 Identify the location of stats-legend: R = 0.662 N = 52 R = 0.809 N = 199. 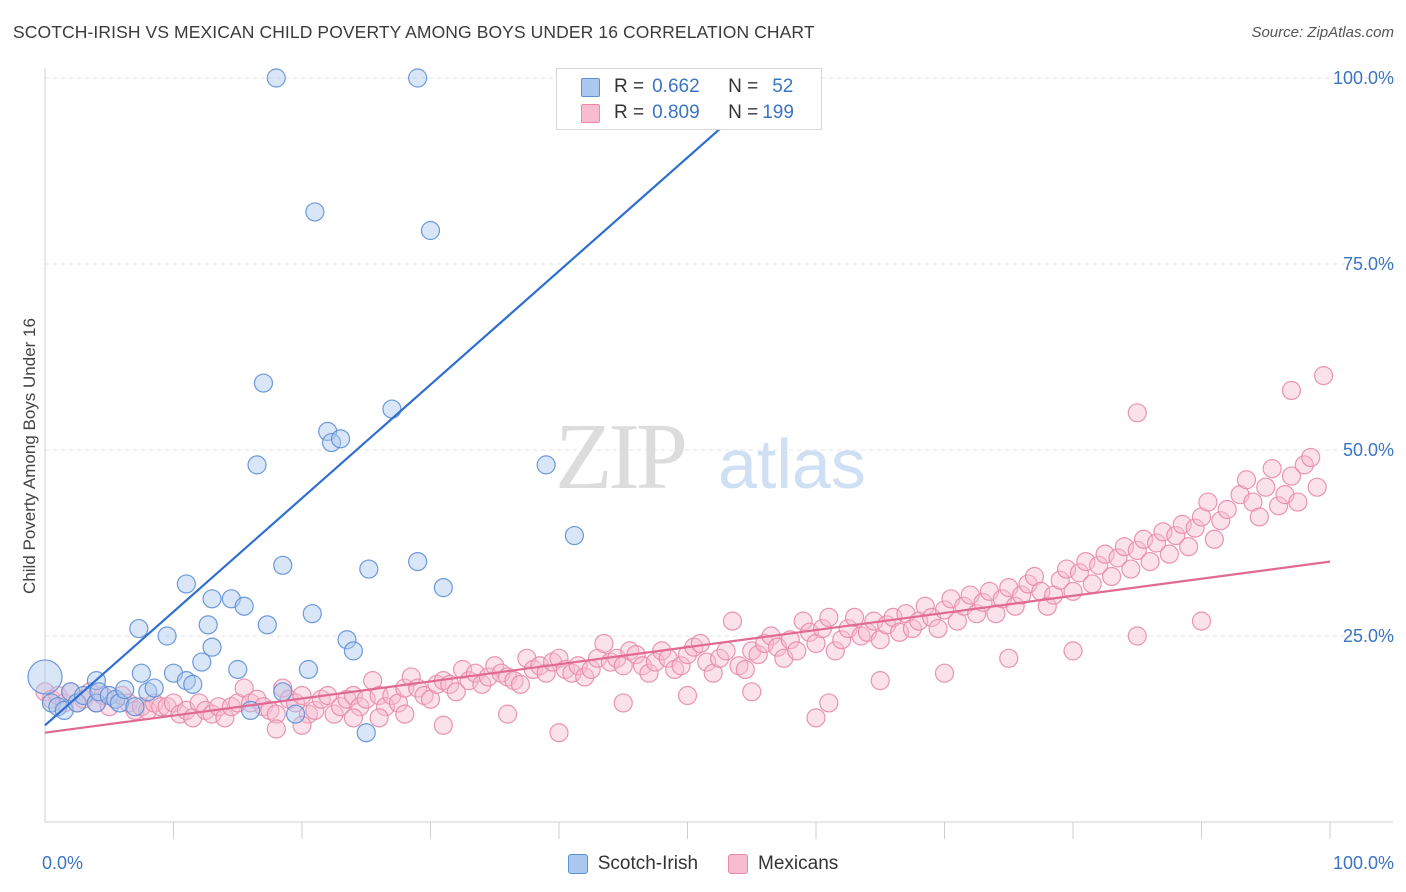
(689, 99).